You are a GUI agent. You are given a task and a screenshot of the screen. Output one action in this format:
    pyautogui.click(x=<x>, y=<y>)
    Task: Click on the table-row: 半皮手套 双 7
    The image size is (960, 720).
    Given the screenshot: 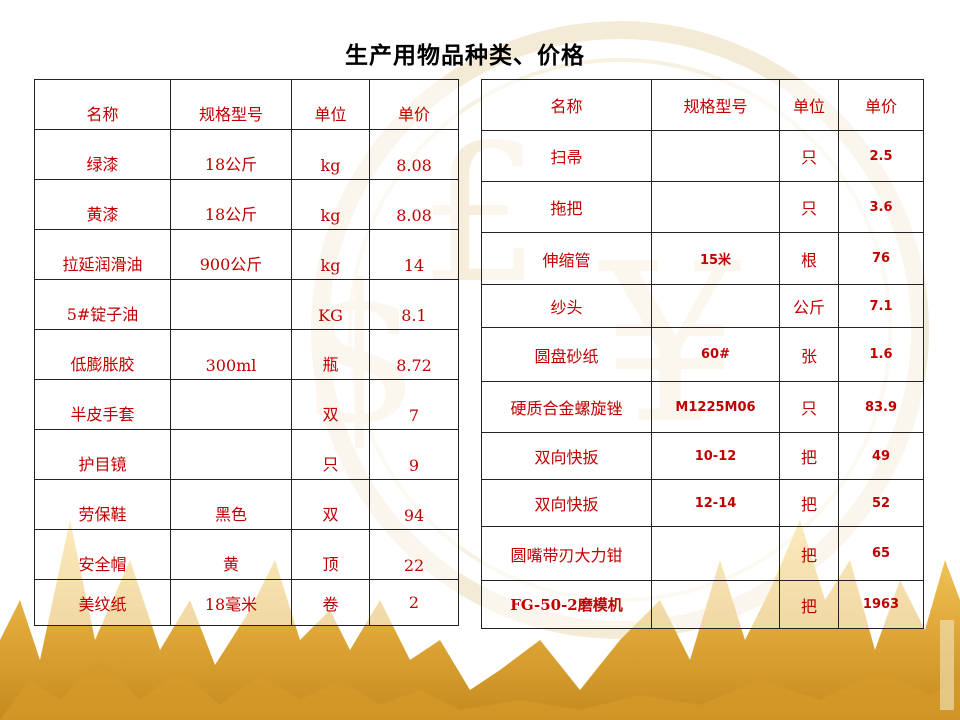 What is the action you would take?
    pyautogui.click(x=246, y=404)
    